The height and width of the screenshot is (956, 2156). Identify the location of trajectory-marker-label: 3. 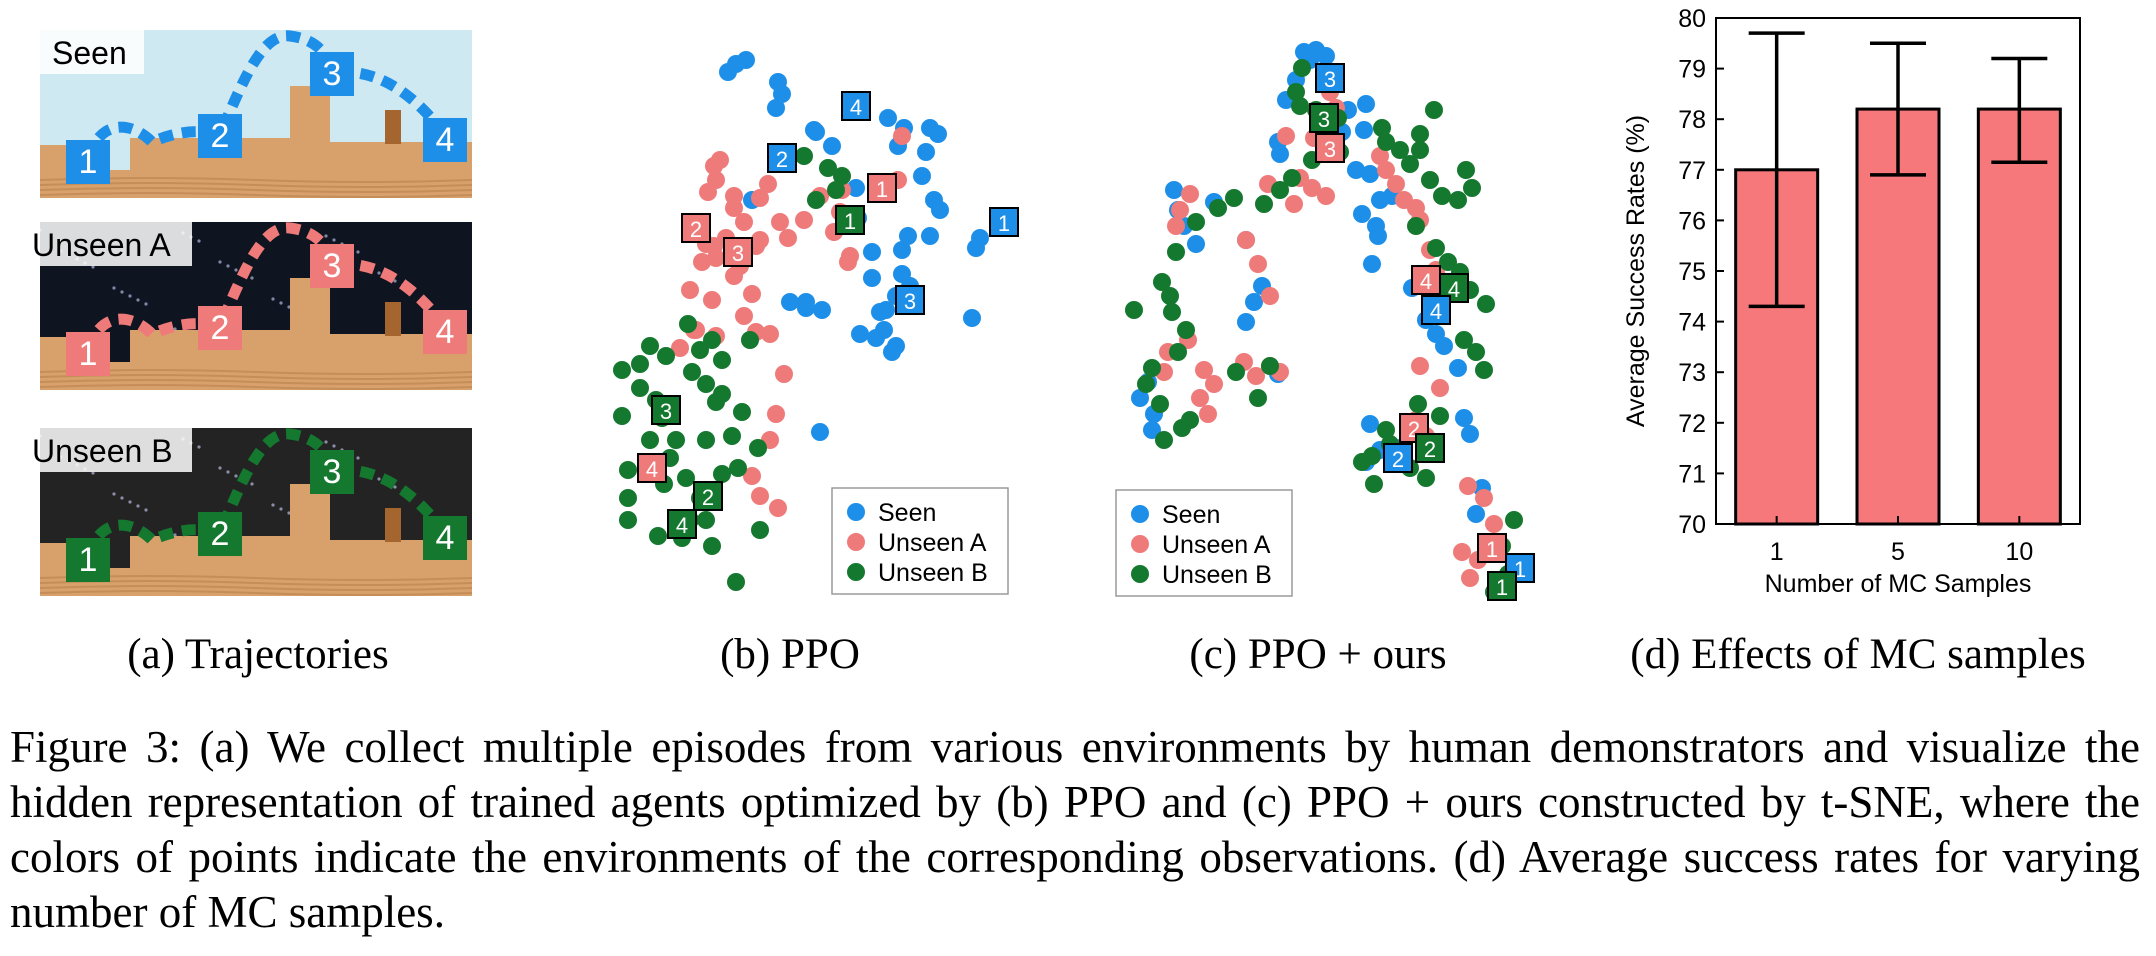
(332, 472).